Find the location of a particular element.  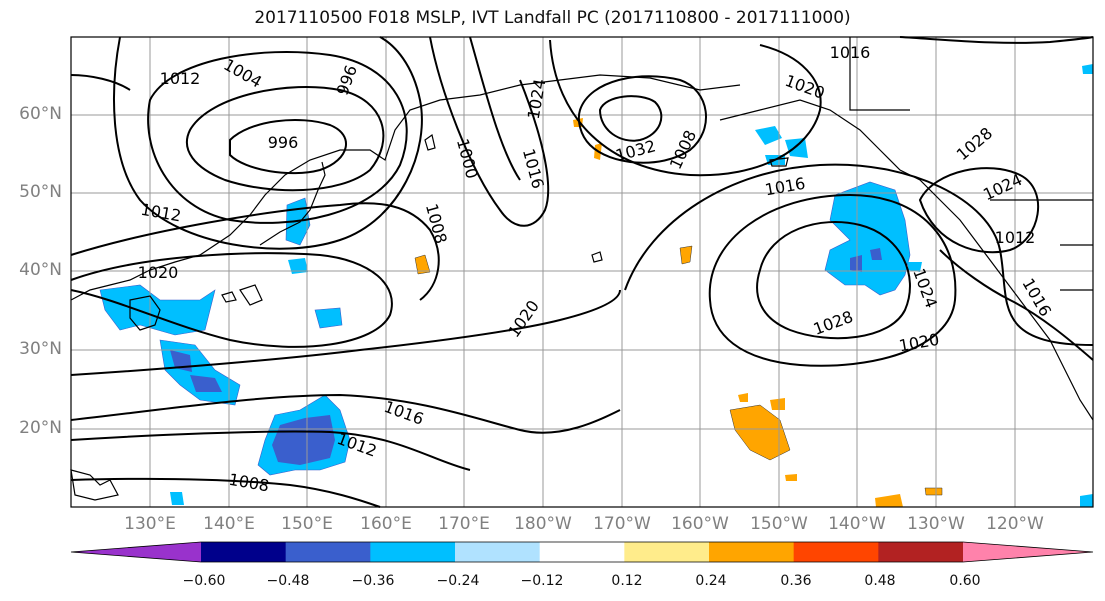

contour-label: 1020 is located at coordinates (158, 272).